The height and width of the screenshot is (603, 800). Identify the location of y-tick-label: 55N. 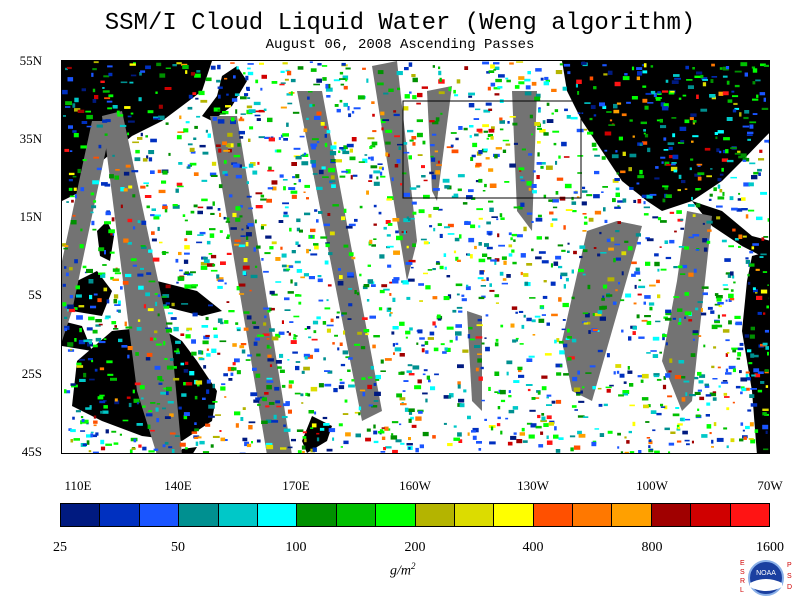
(24, 61).